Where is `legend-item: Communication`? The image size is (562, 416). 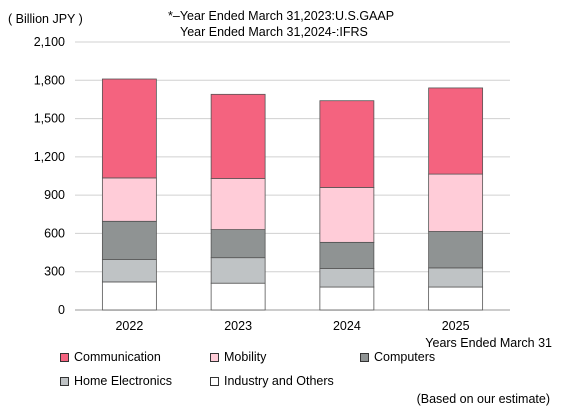
legend-item: Communication is located at coordinates (110, 357).